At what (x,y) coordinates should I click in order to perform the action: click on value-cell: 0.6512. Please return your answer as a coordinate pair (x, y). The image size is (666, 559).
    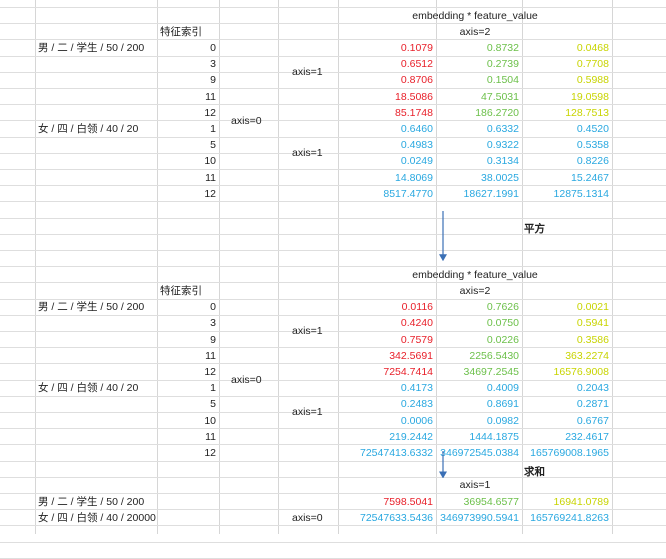
    Looking at the image, I should click on (416, 64).